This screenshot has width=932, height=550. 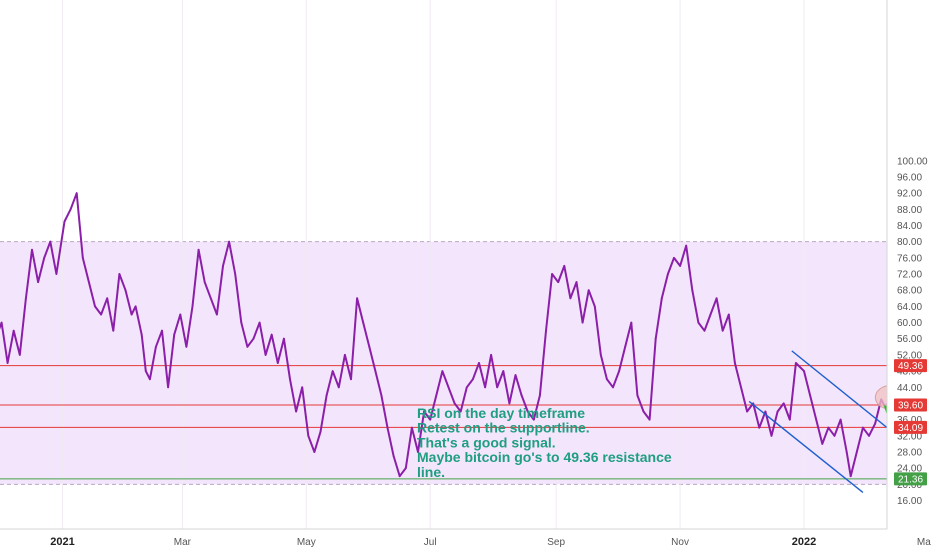 I want to click on y-tick-label-17: 84.00, so click(x=909, y=226).